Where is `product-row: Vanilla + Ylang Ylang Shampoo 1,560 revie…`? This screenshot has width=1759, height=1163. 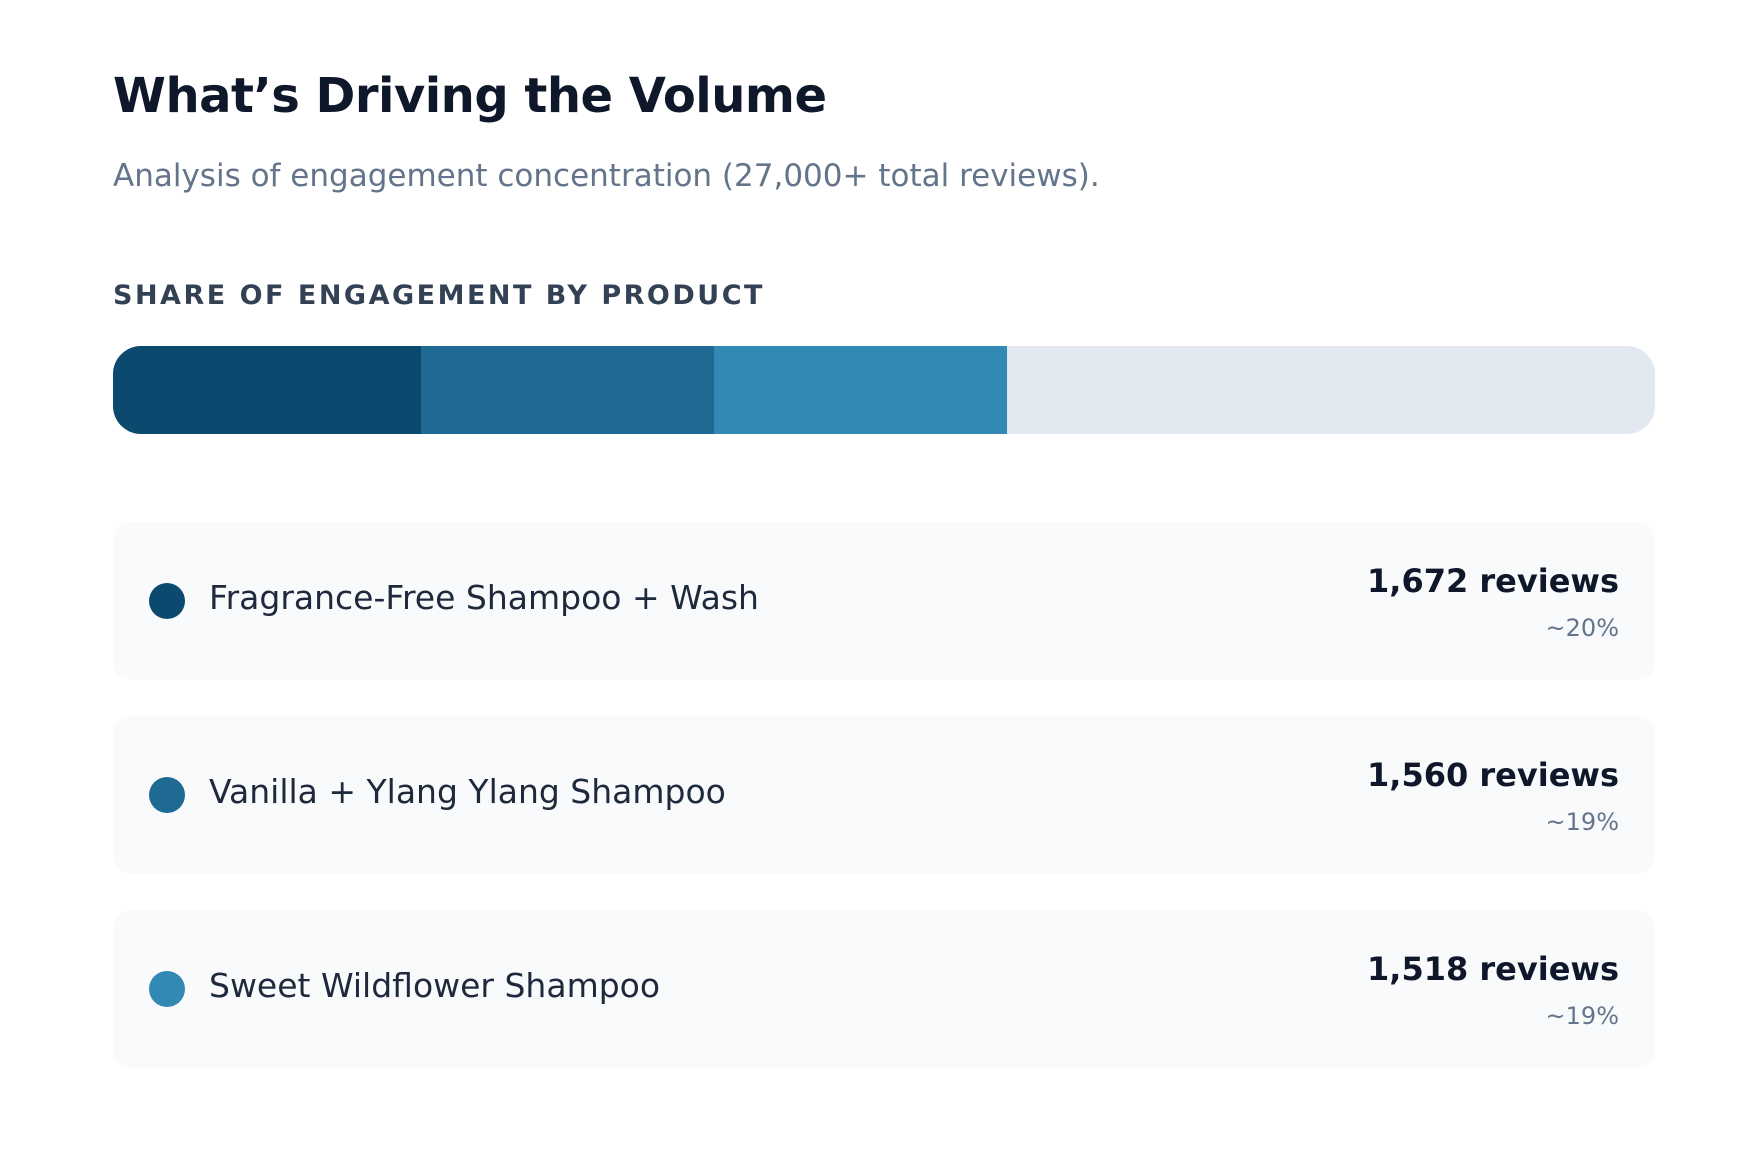
product-row: Vanilla + Ylang Ylang Shampoo 1,560 revie… is located at coordinates (884, 795).